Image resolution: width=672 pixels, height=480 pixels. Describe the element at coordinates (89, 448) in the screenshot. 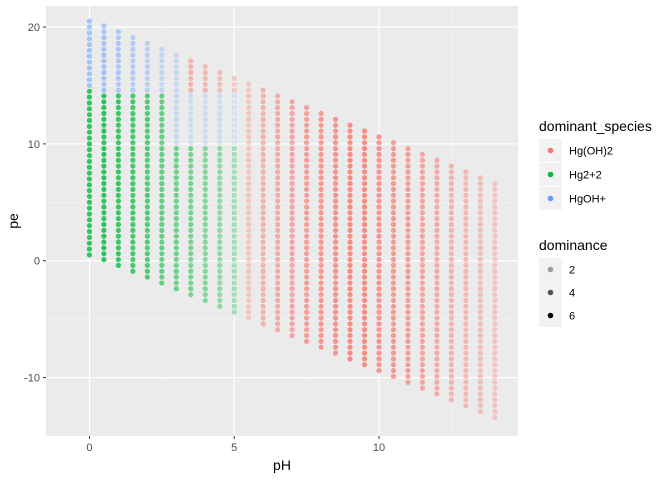

I see `x-tick-label: 0` at that location.